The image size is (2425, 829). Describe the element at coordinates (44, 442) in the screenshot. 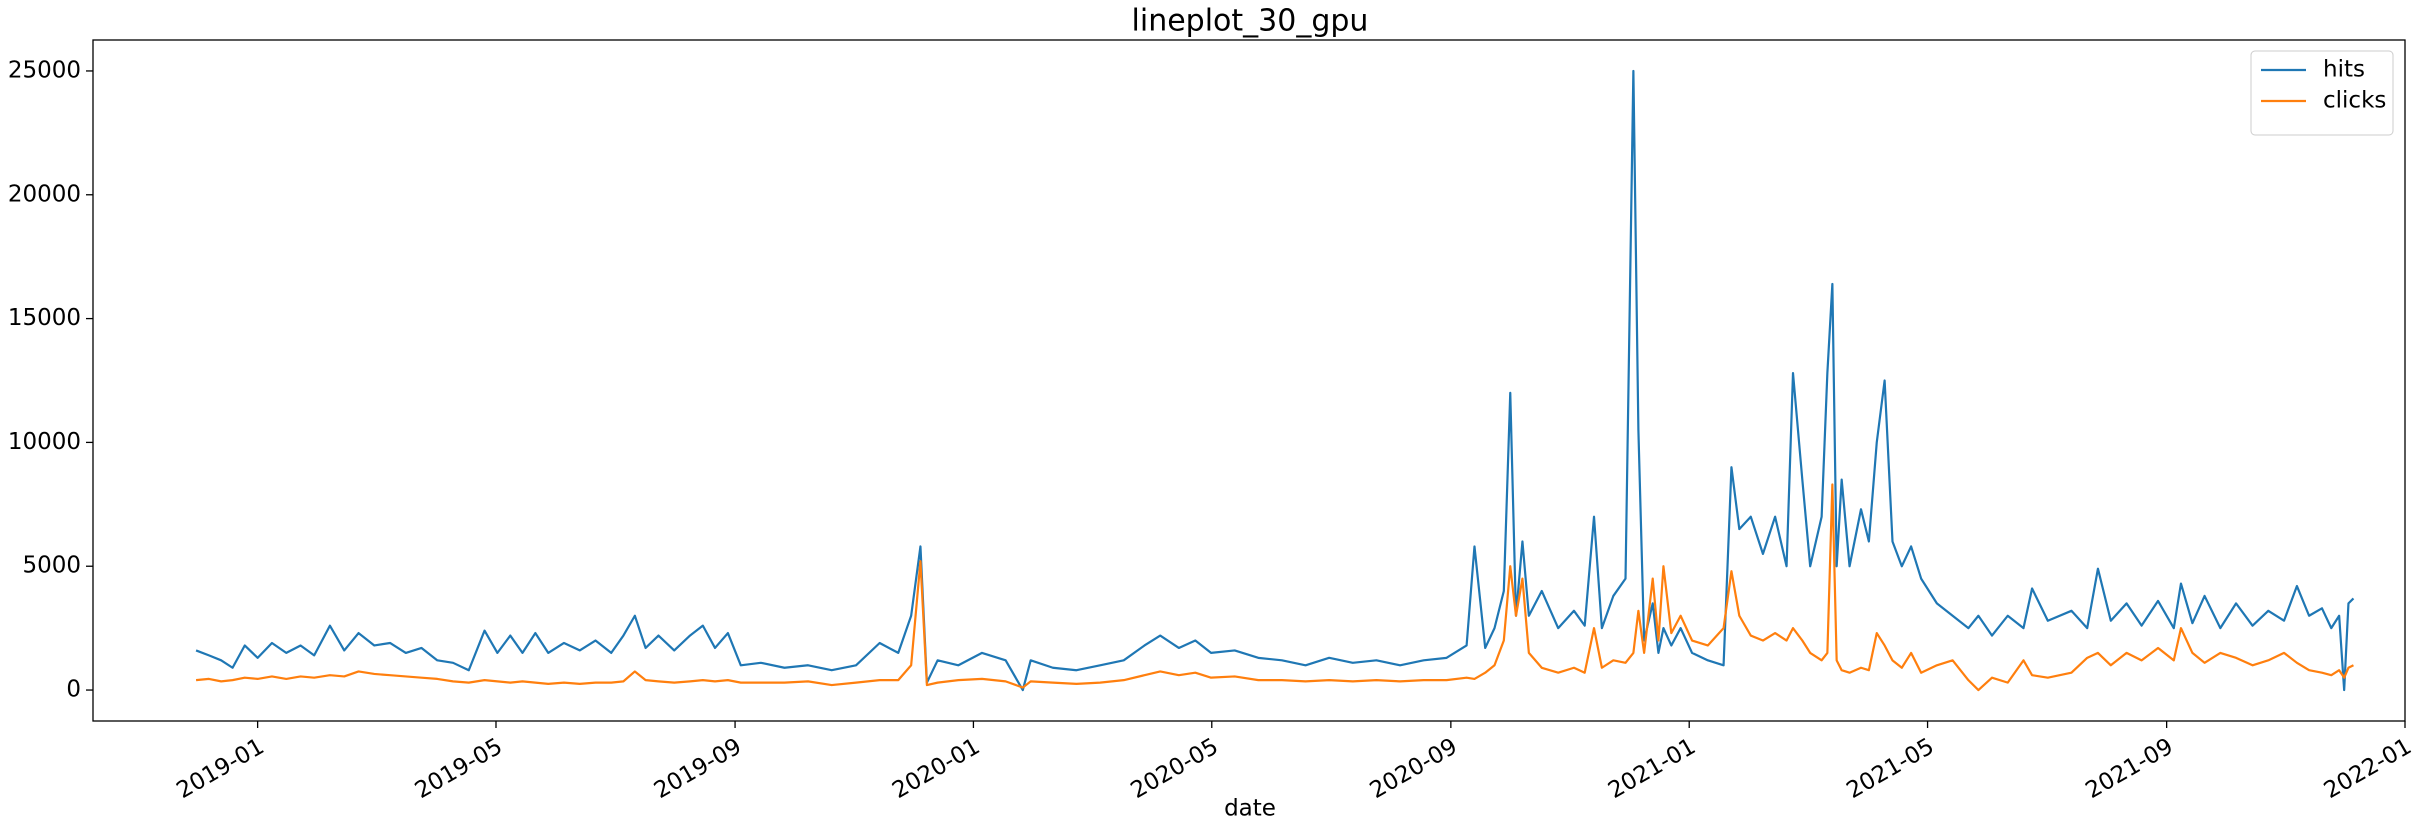

I see `y-tick-label: 10000` at that location.